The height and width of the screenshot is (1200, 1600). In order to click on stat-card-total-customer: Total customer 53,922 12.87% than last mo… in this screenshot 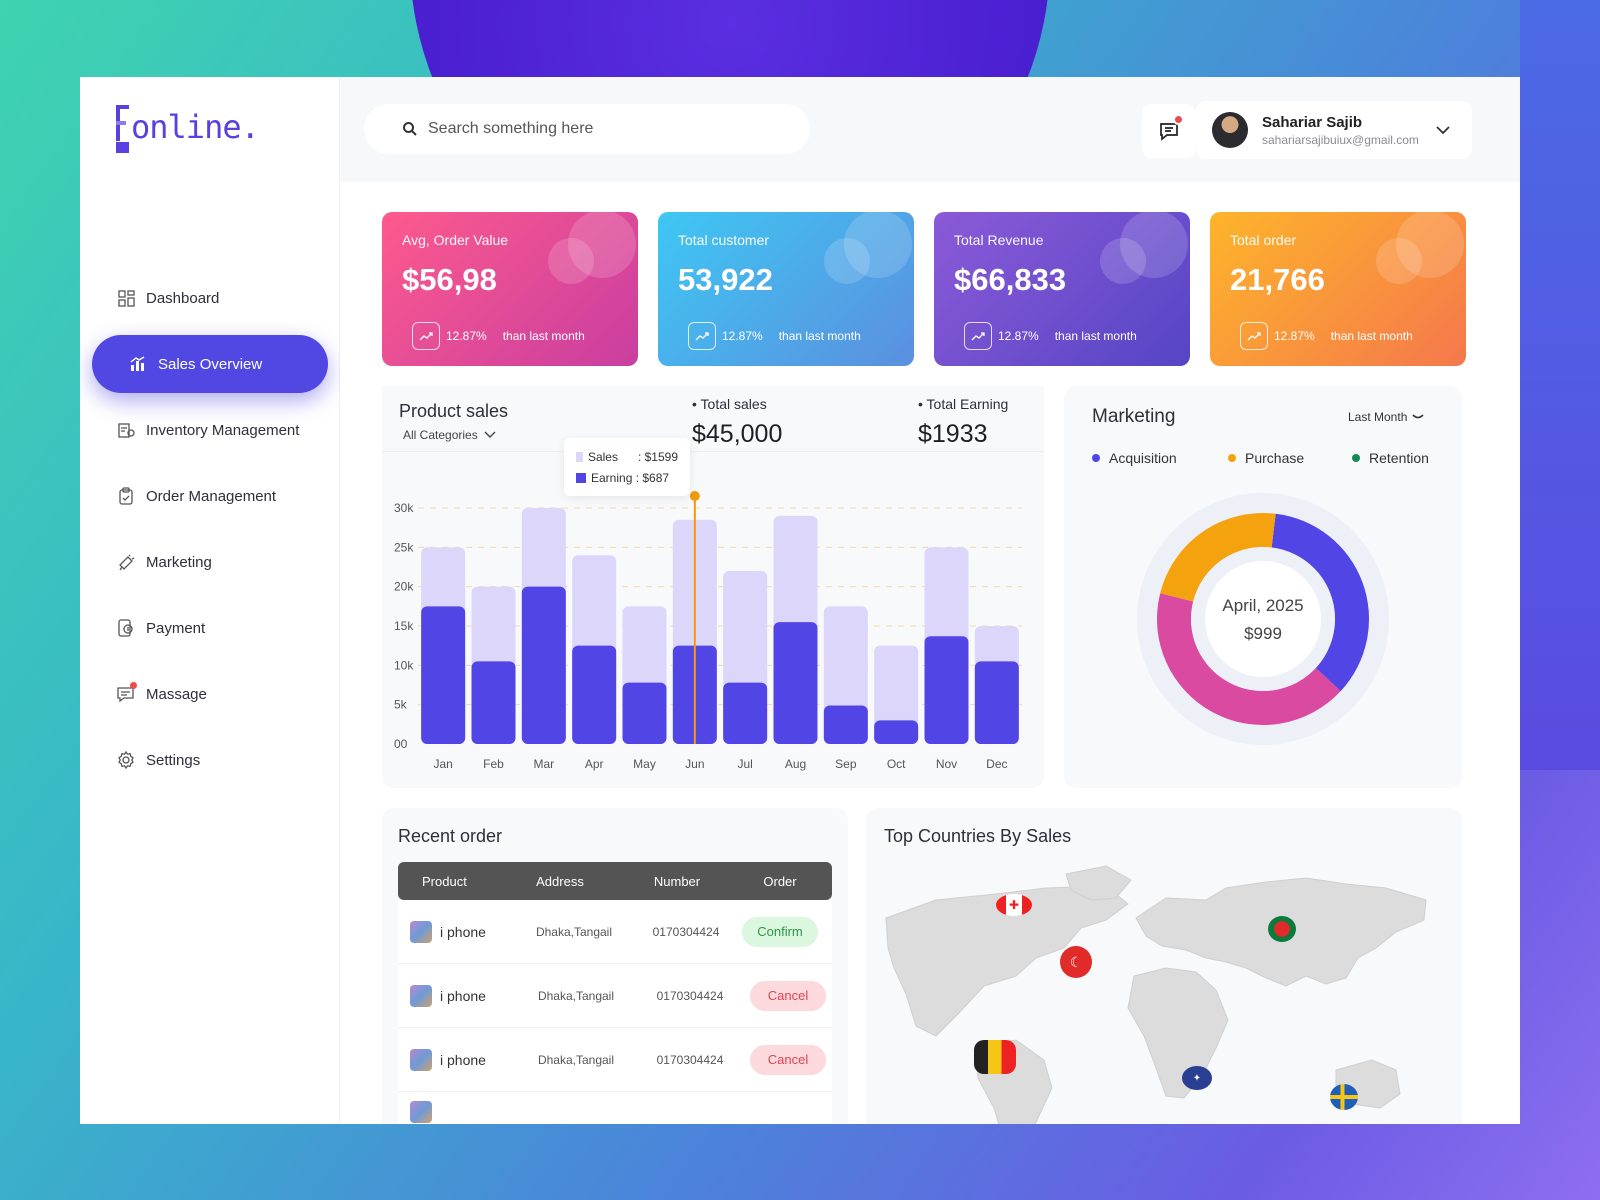, I will do `click(786, 289)`.